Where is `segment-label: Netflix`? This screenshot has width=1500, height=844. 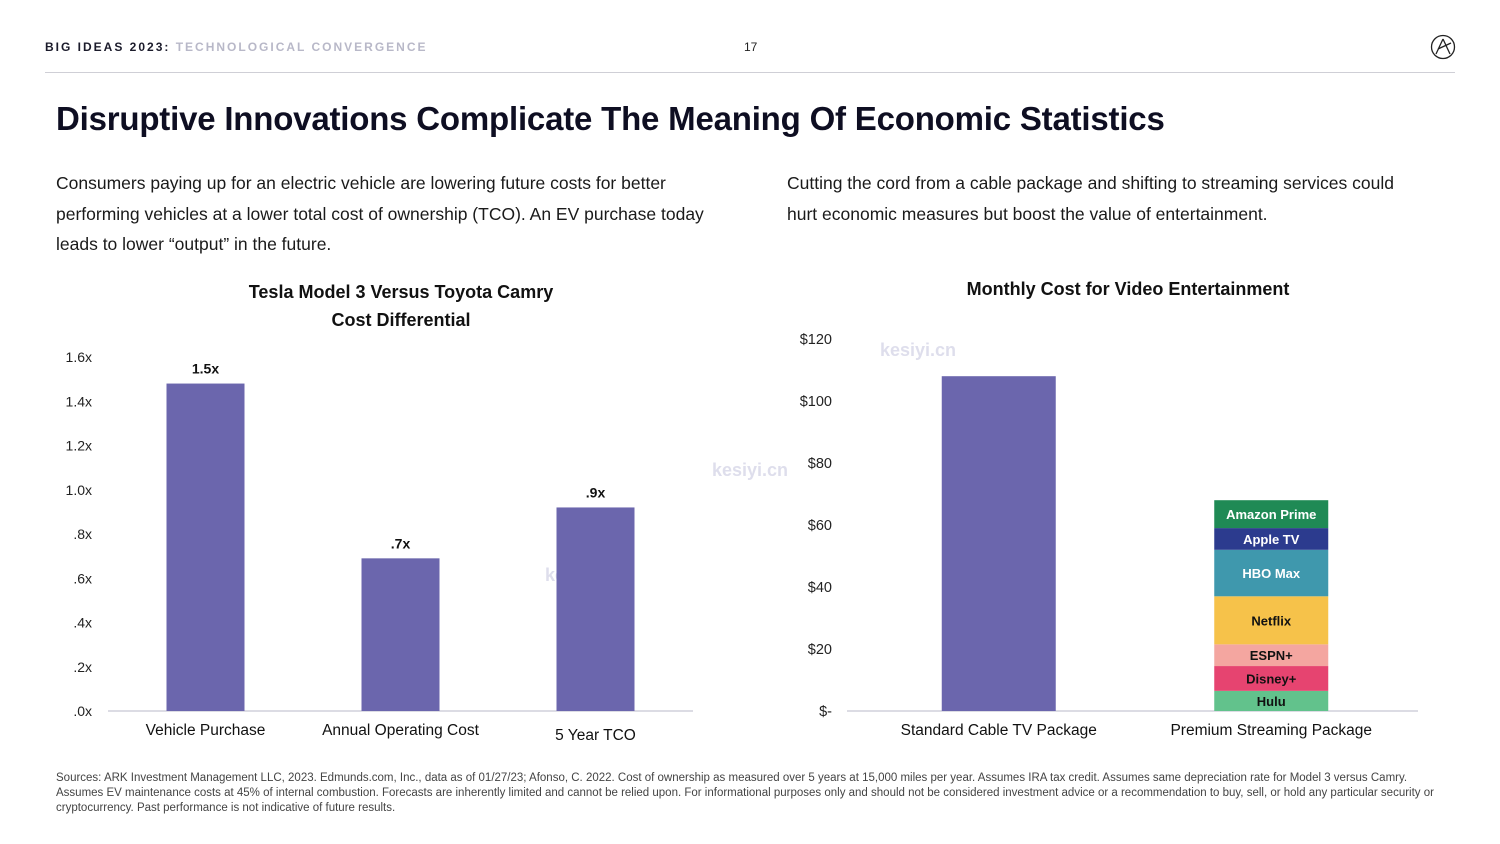
segment-label: Netflix is located at coordinates (1271, 620).